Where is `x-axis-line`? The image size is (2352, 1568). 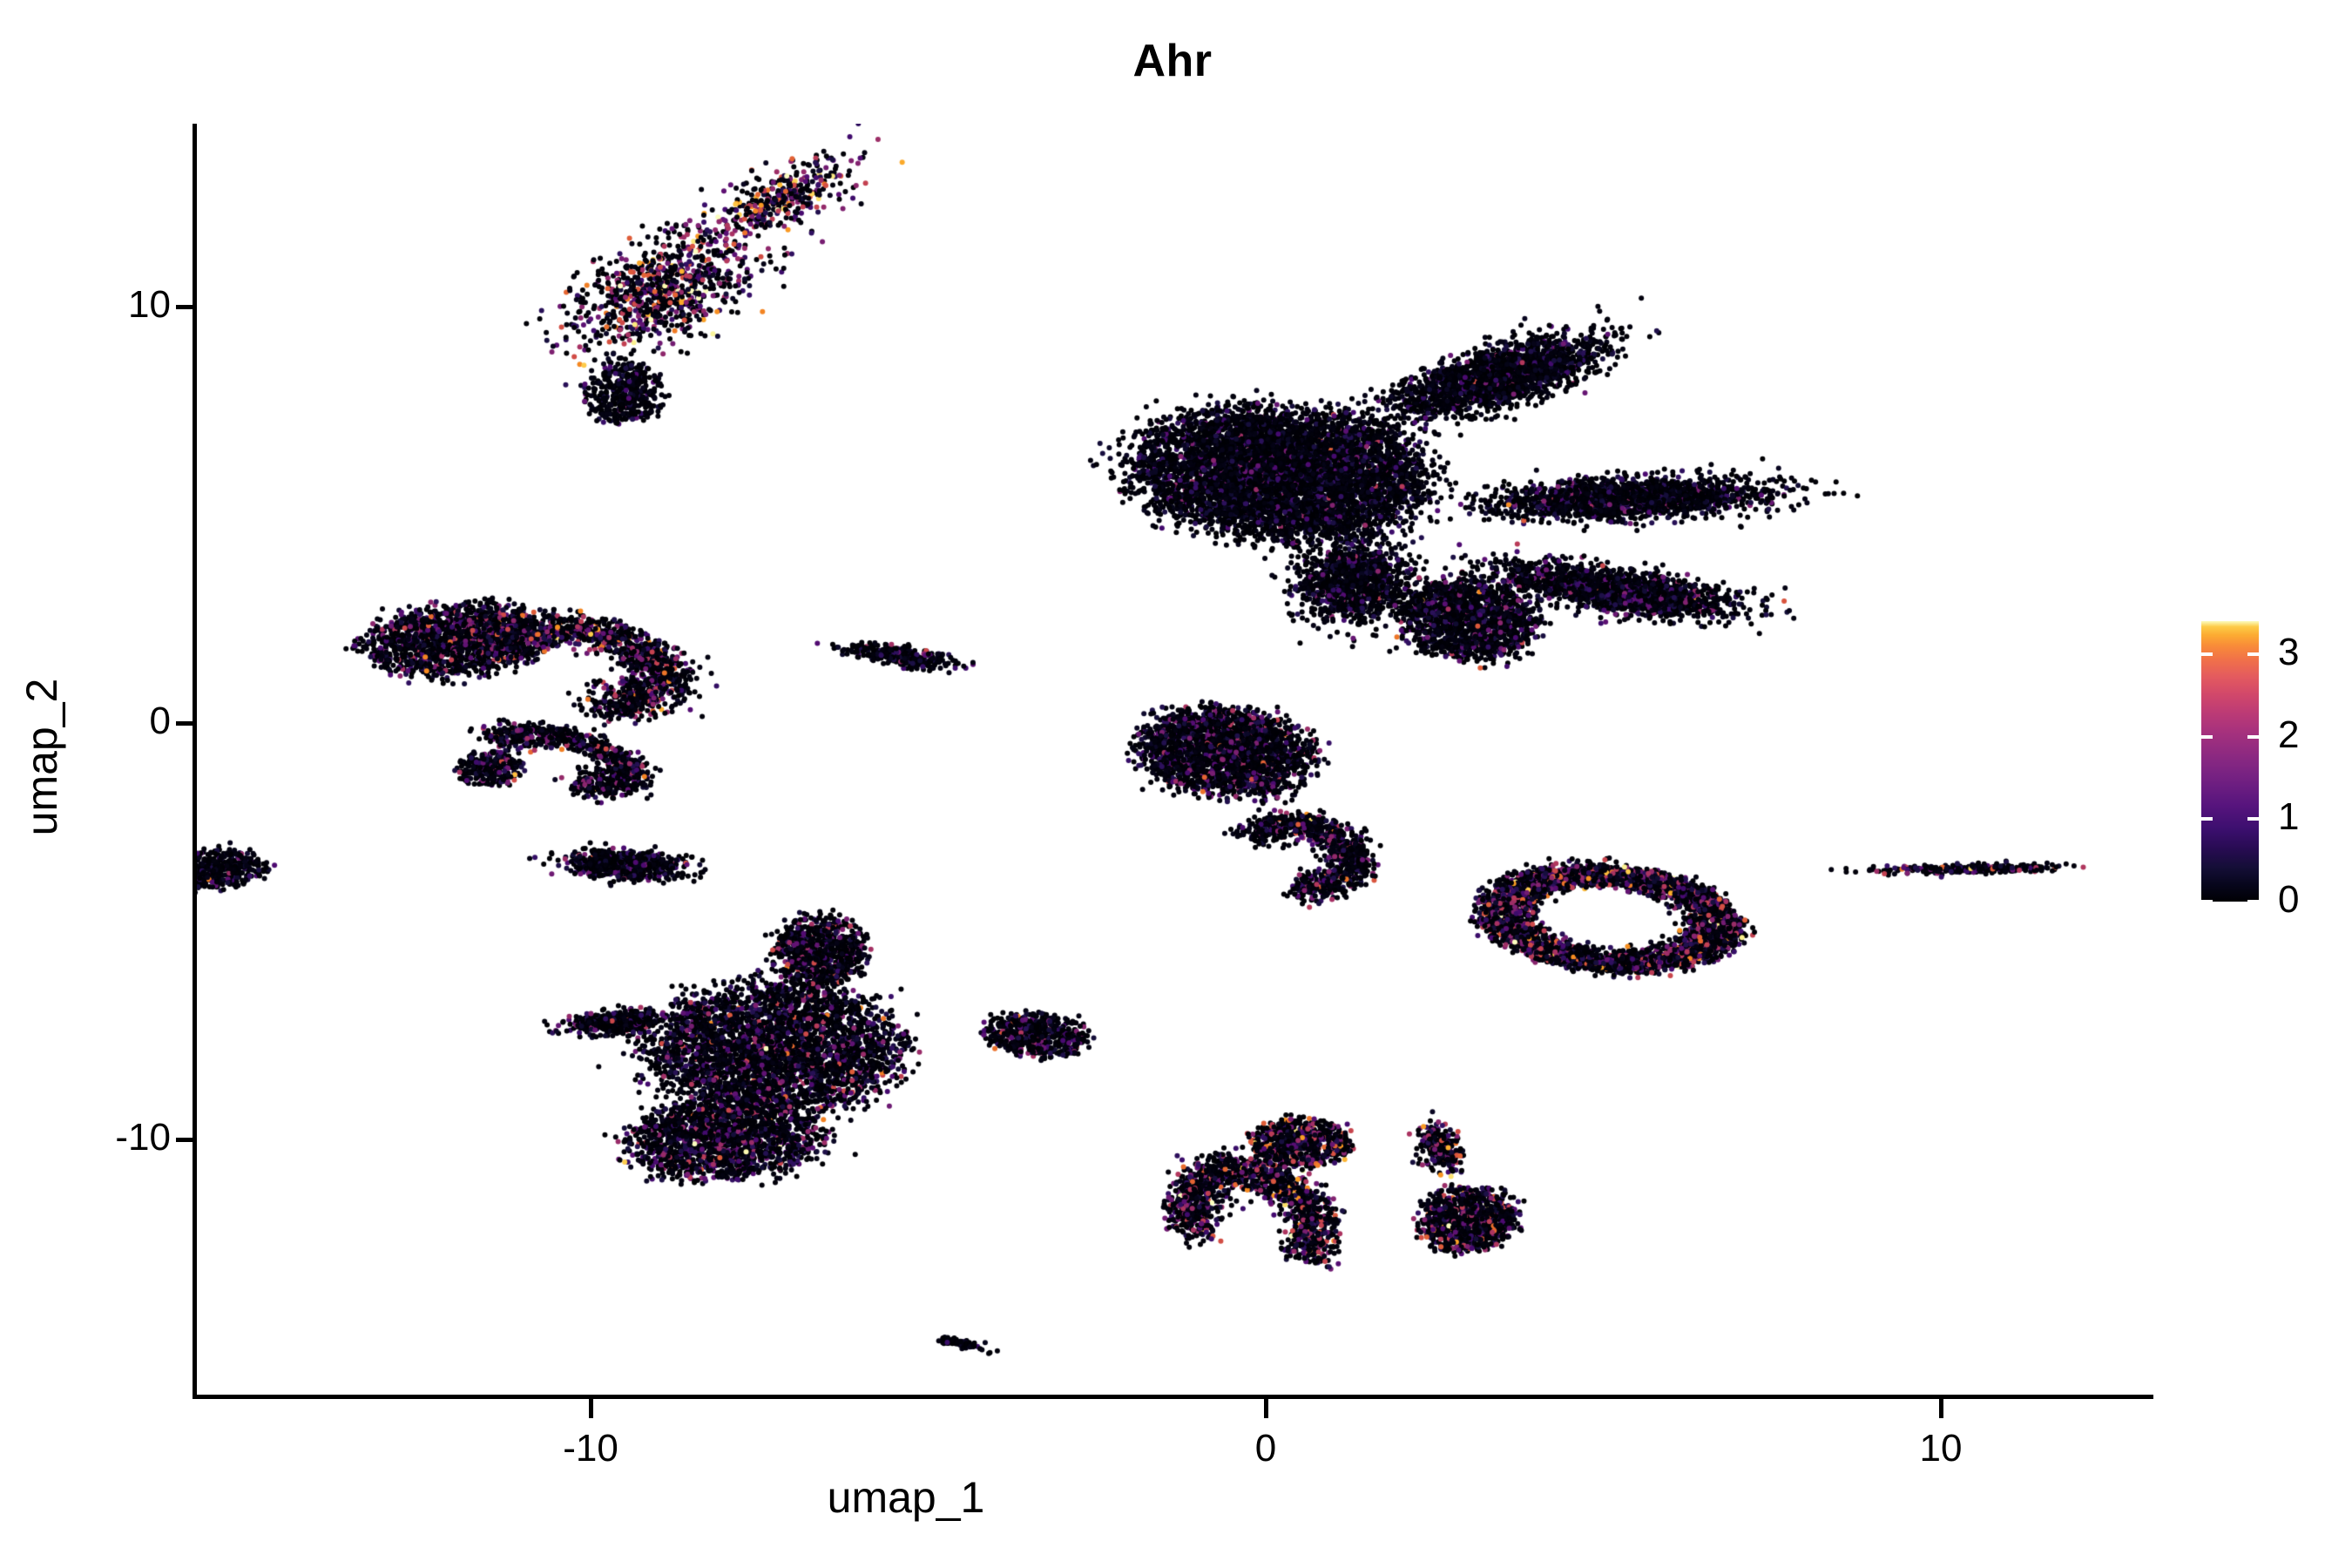 x-axis-line is located at coordinates (1173, 1397).